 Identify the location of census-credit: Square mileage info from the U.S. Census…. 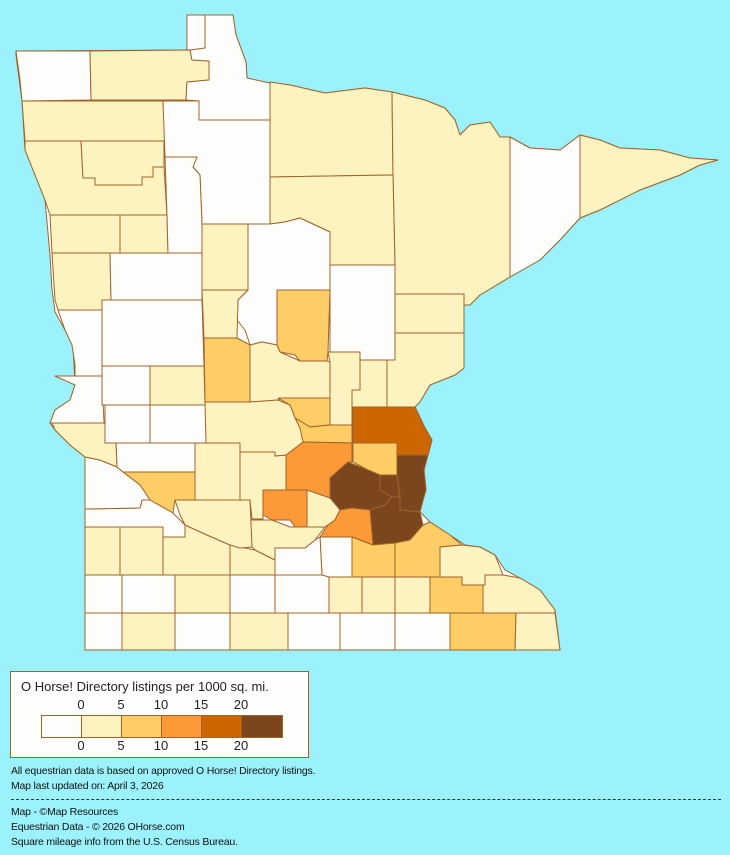
(124, 842).